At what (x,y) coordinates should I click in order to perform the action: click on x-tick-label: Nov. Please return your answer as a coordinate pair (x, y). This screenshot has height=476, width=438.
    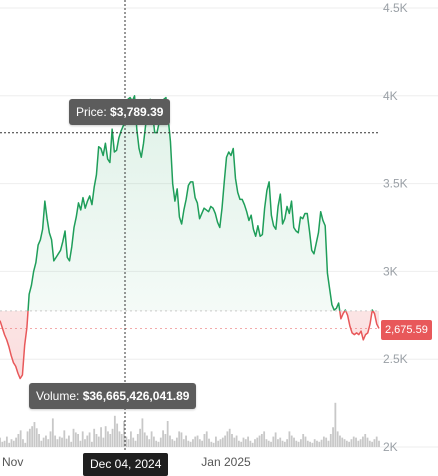
    Looking at the image, I should click on (12, 462).